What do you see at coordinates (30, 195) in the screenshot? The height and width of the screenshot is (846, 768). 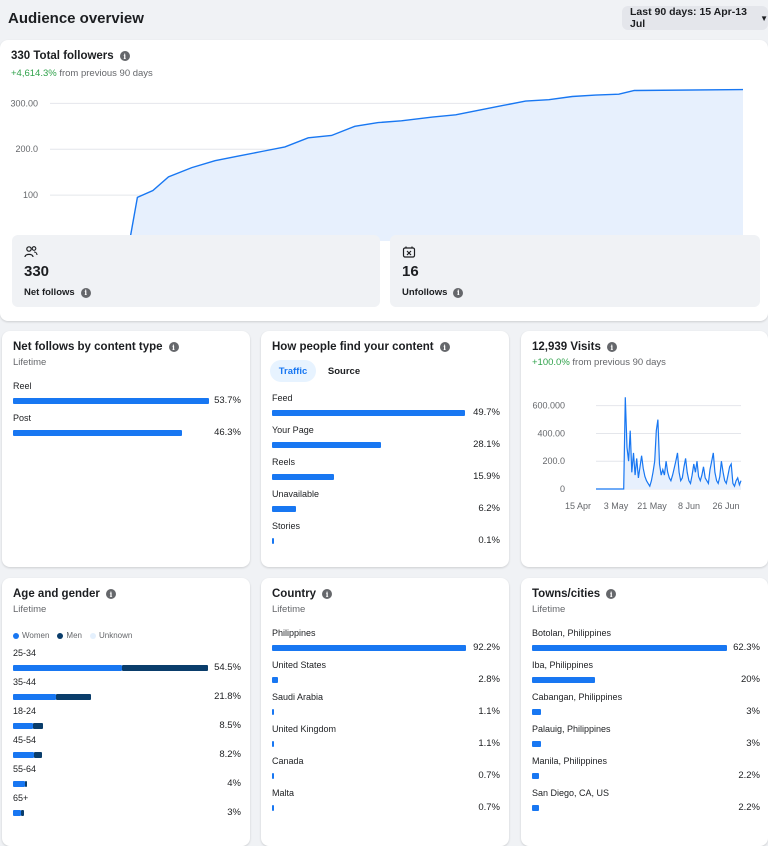 I see `y-tick-label: 100` at bounding box center [30, 195].